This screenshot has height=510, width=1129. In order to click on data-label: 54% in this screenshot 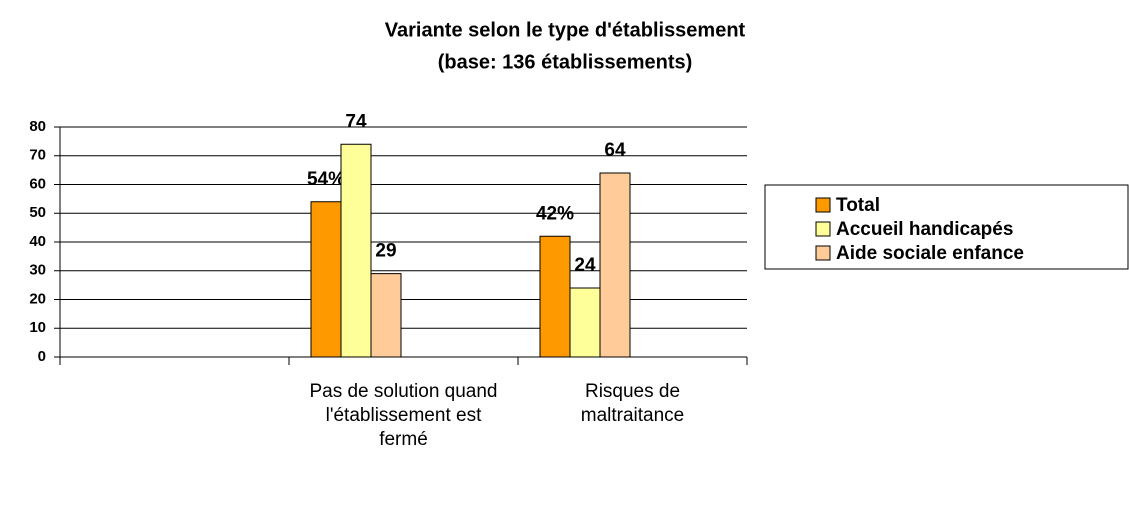, I will do `click(326, 179)`.